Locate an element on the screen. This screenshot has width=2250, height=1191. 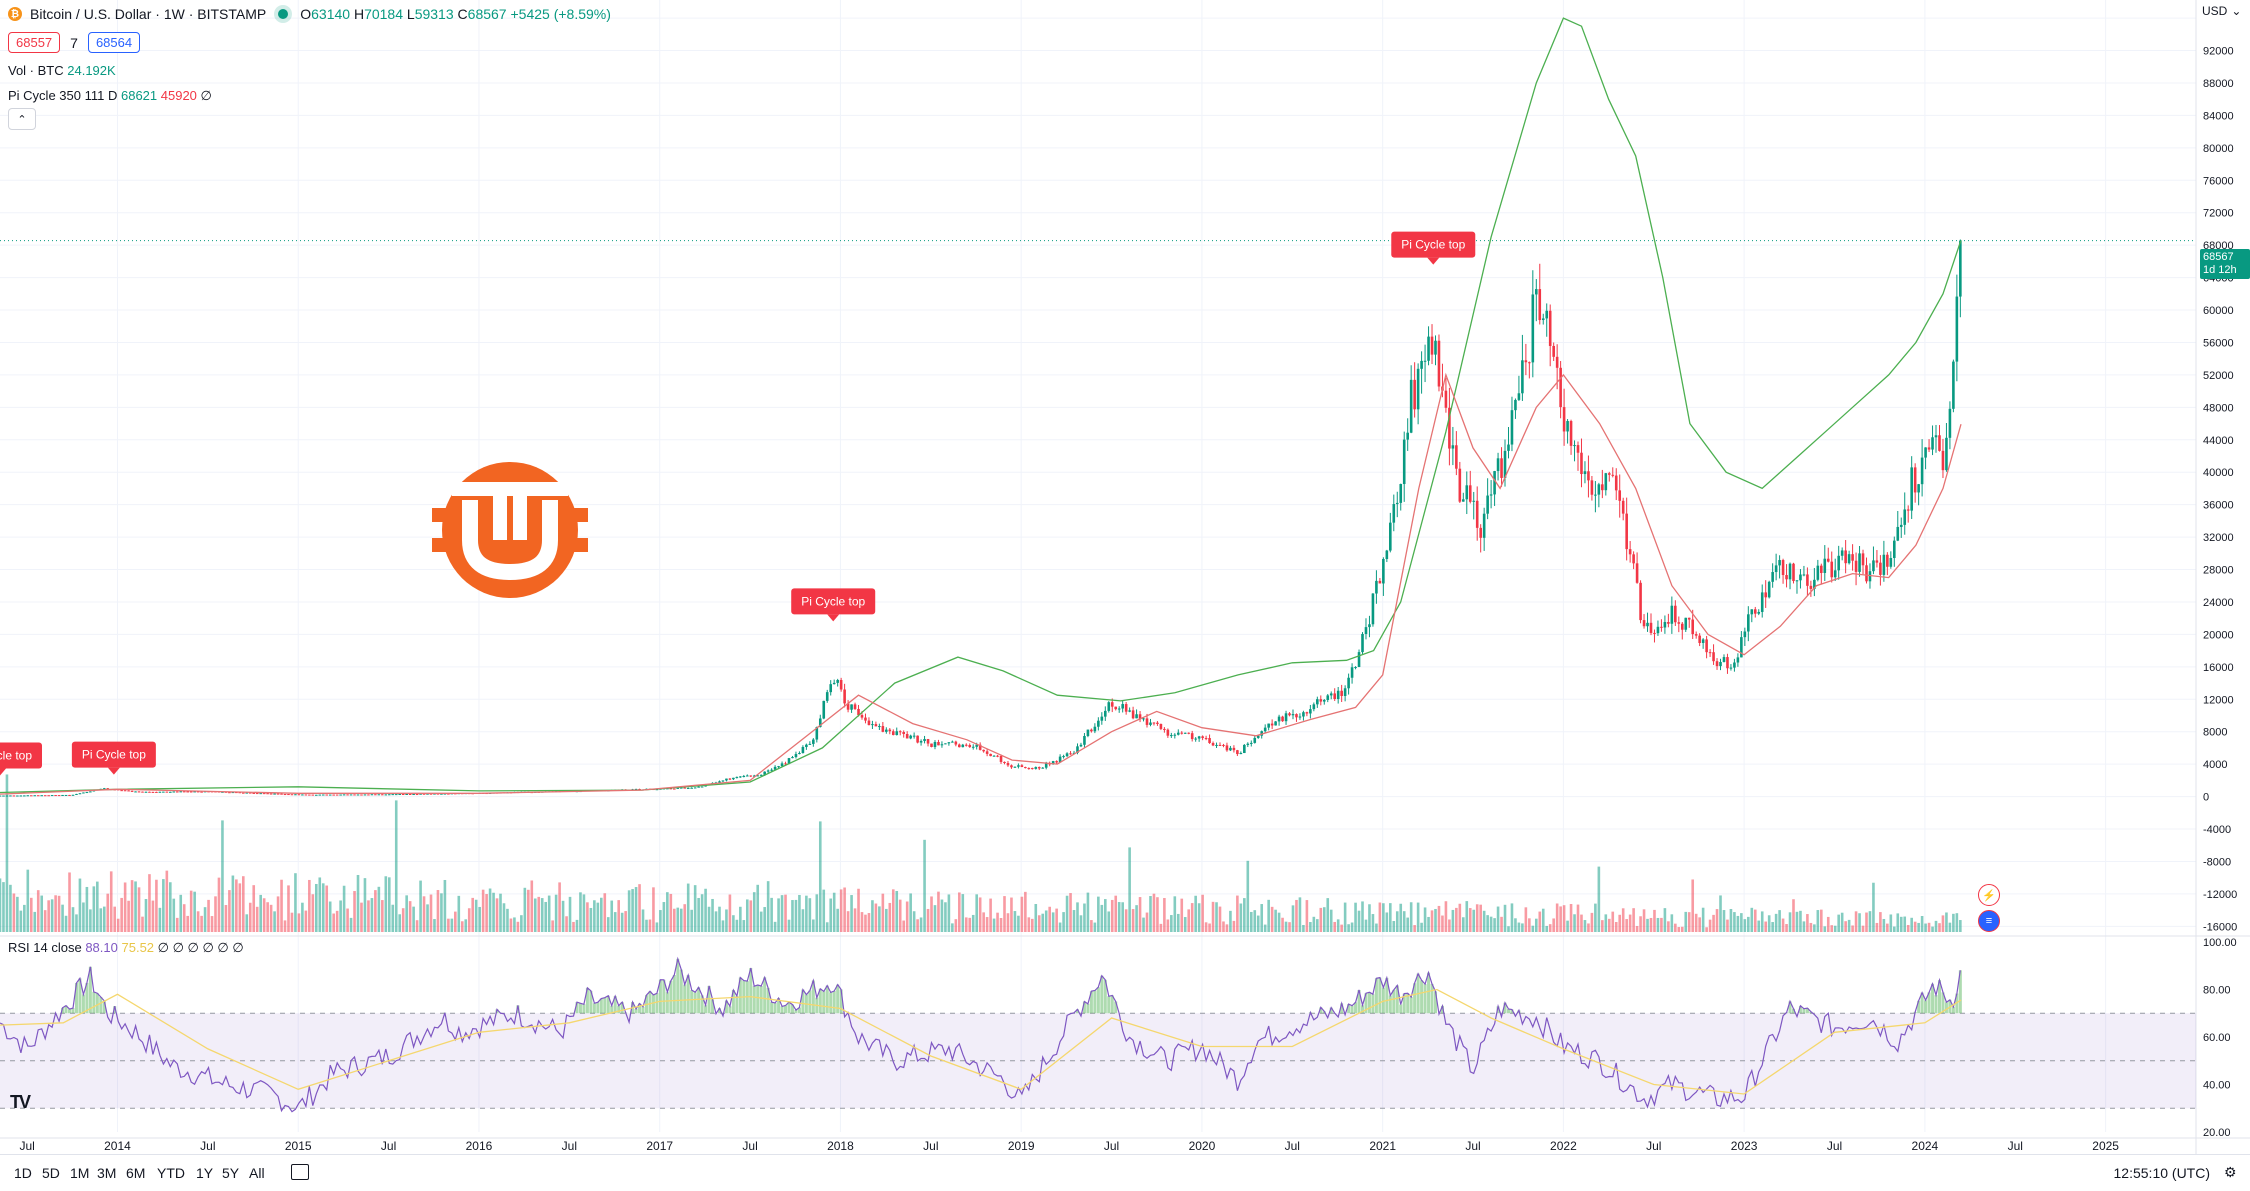
gear-icon: ⚙ is located at coordinates (2230, 1172).